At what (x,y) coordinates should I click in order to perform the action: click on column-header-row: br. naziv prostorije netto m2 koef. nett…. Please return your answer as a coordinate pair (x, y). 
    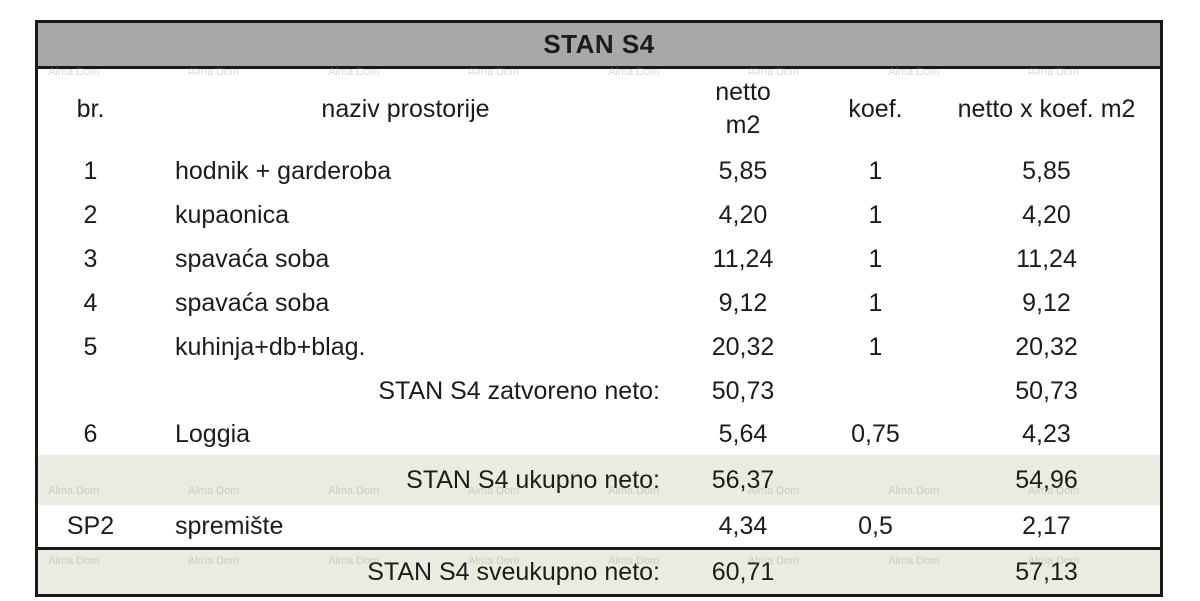
    Looking at the image, I should click on (599, 109).